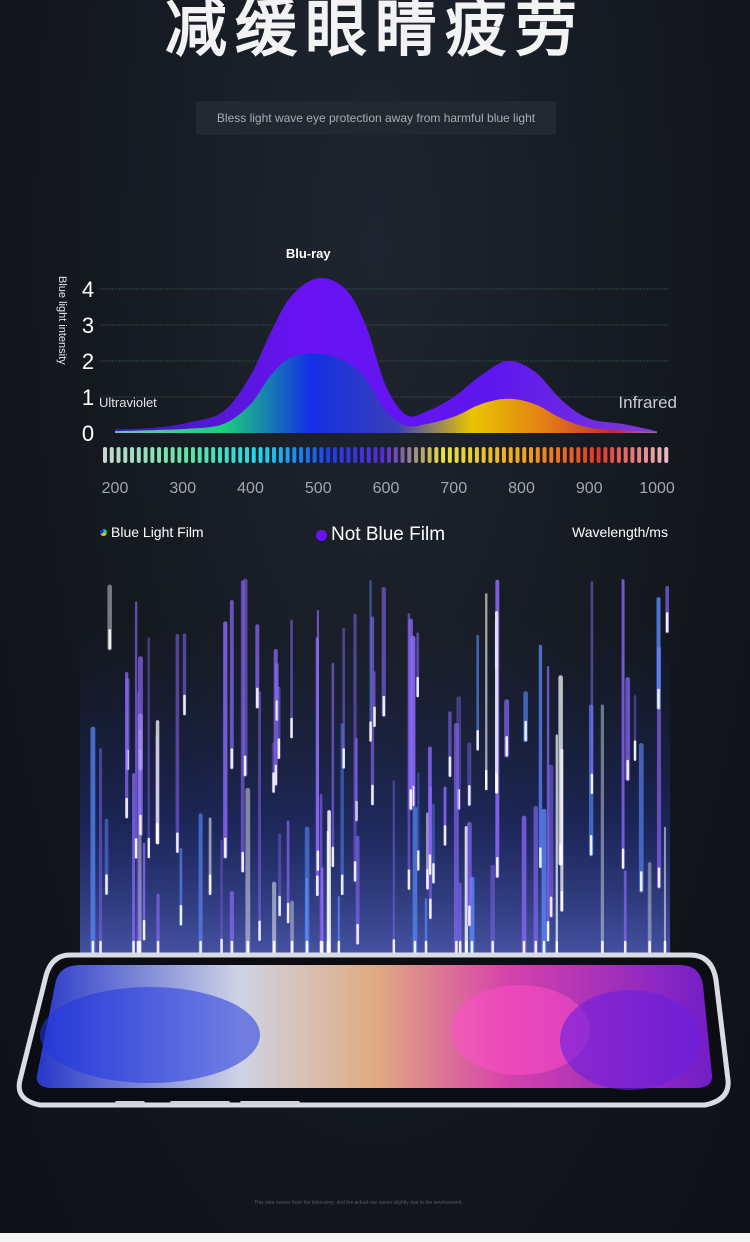  Describe the element at coordinates (388, 534) in the screenshot. I see `legend-not-film-label: Not Blue Film` at that location.